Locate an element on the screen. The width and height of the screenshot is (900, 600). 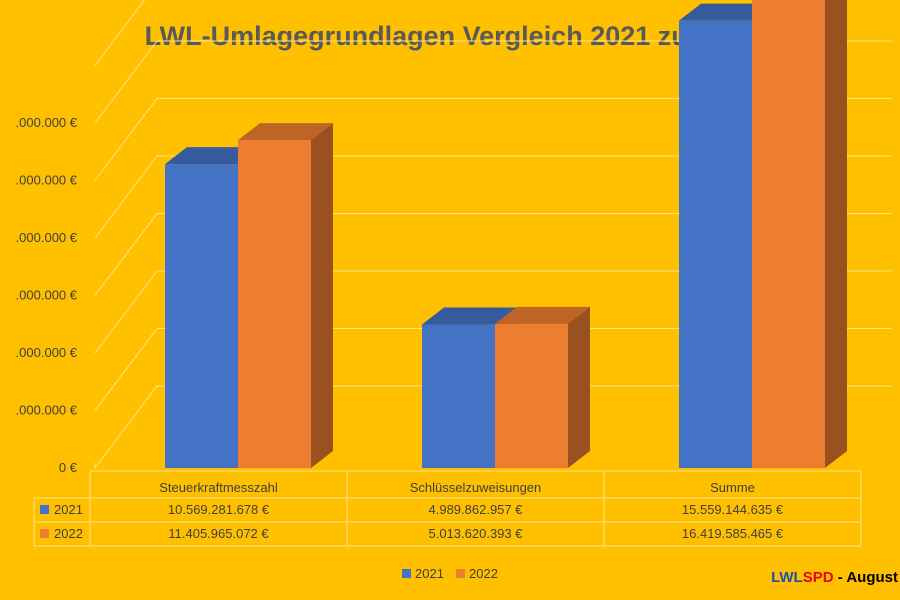
table-cell: 15.559.144.635 € is located at coordinates (733, 509).